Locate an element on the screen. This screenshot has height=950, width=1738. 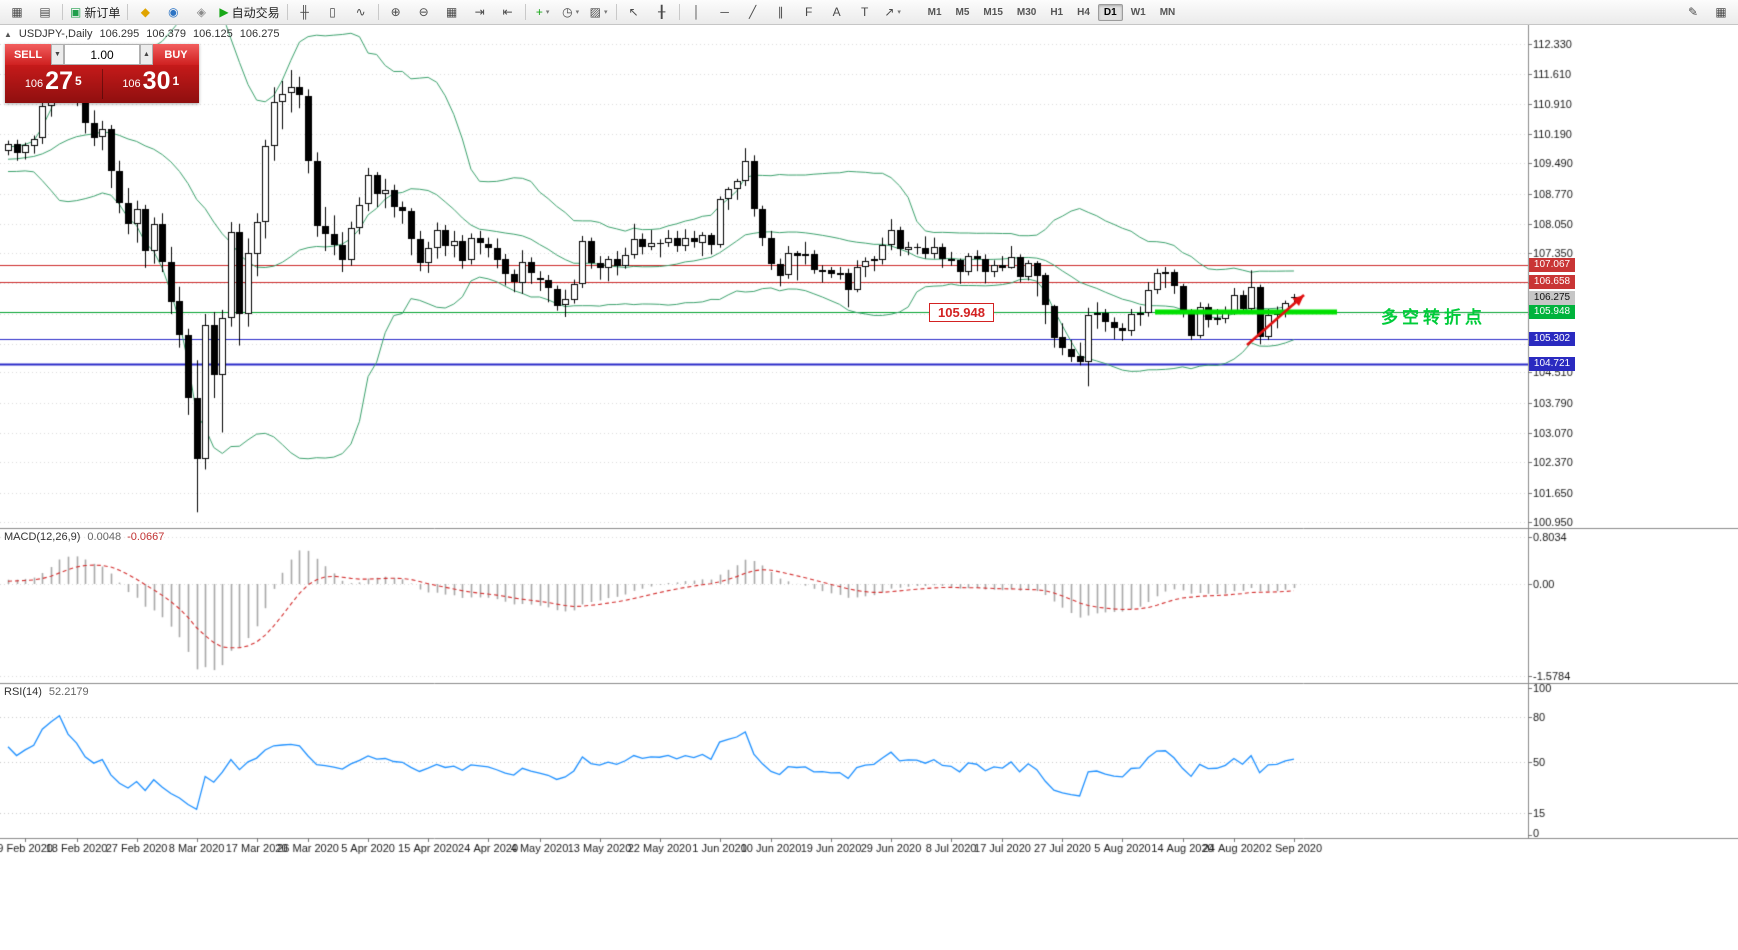
sell-button: SELL is located at coordinates (28, 54).